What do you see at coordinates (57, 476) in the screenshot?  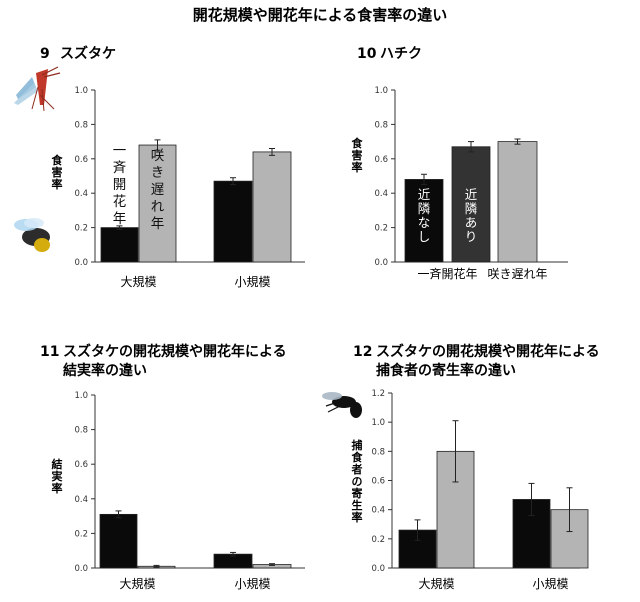 I see `y-axis-label-char: 実` at bounding box center [57, 476].